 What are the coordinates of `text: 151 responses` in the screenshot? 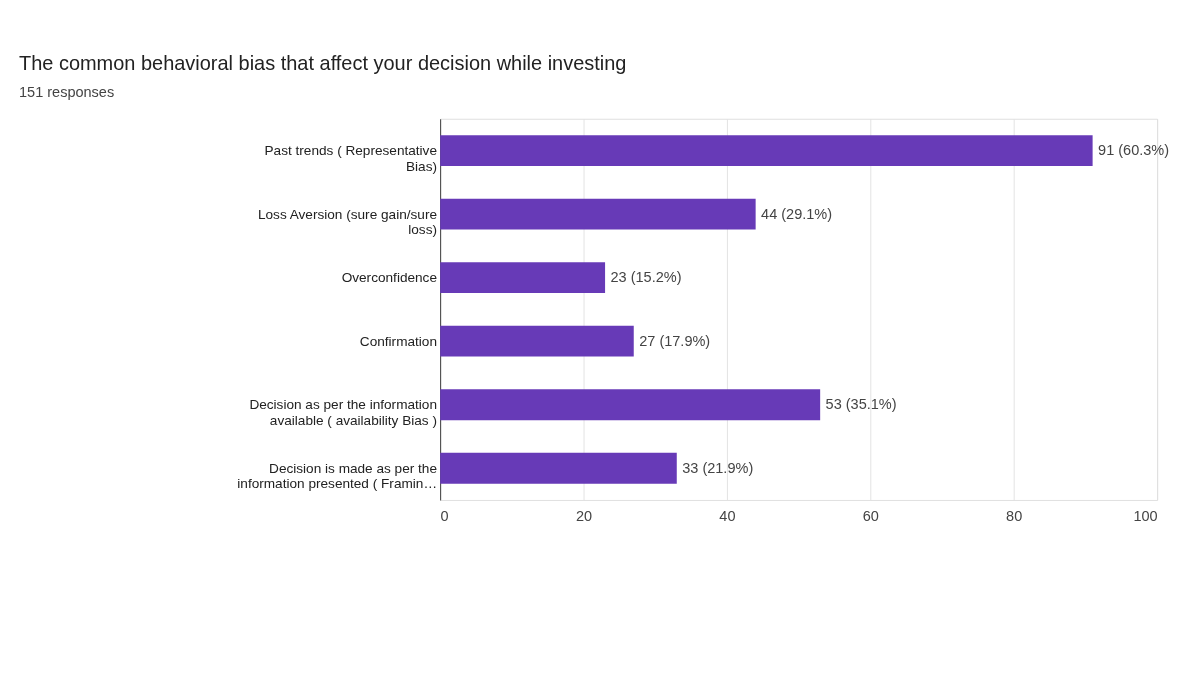 It's located at (66, 92).